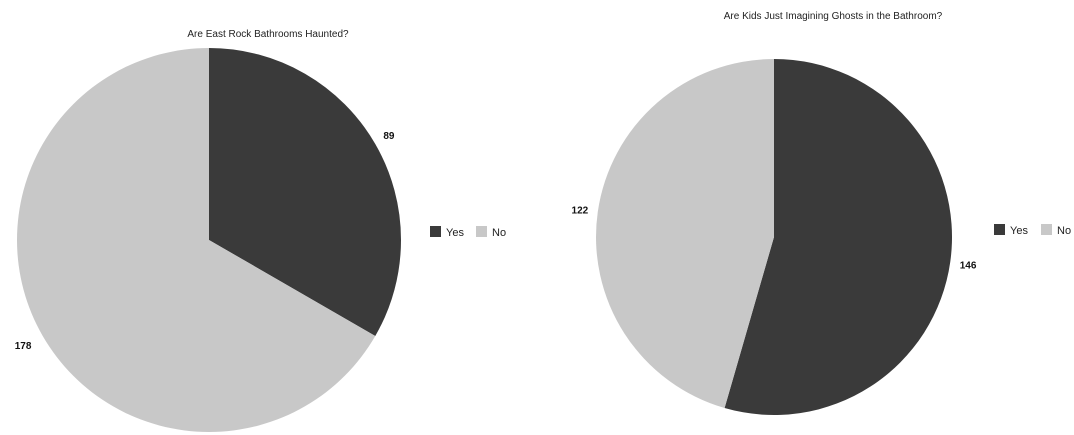 The height and width of the screenshot is (435, 1074). Describe the element at coordinates (968, 266) in the screenshot. I see `chart-2-slice-label-yes: 146` at that location.